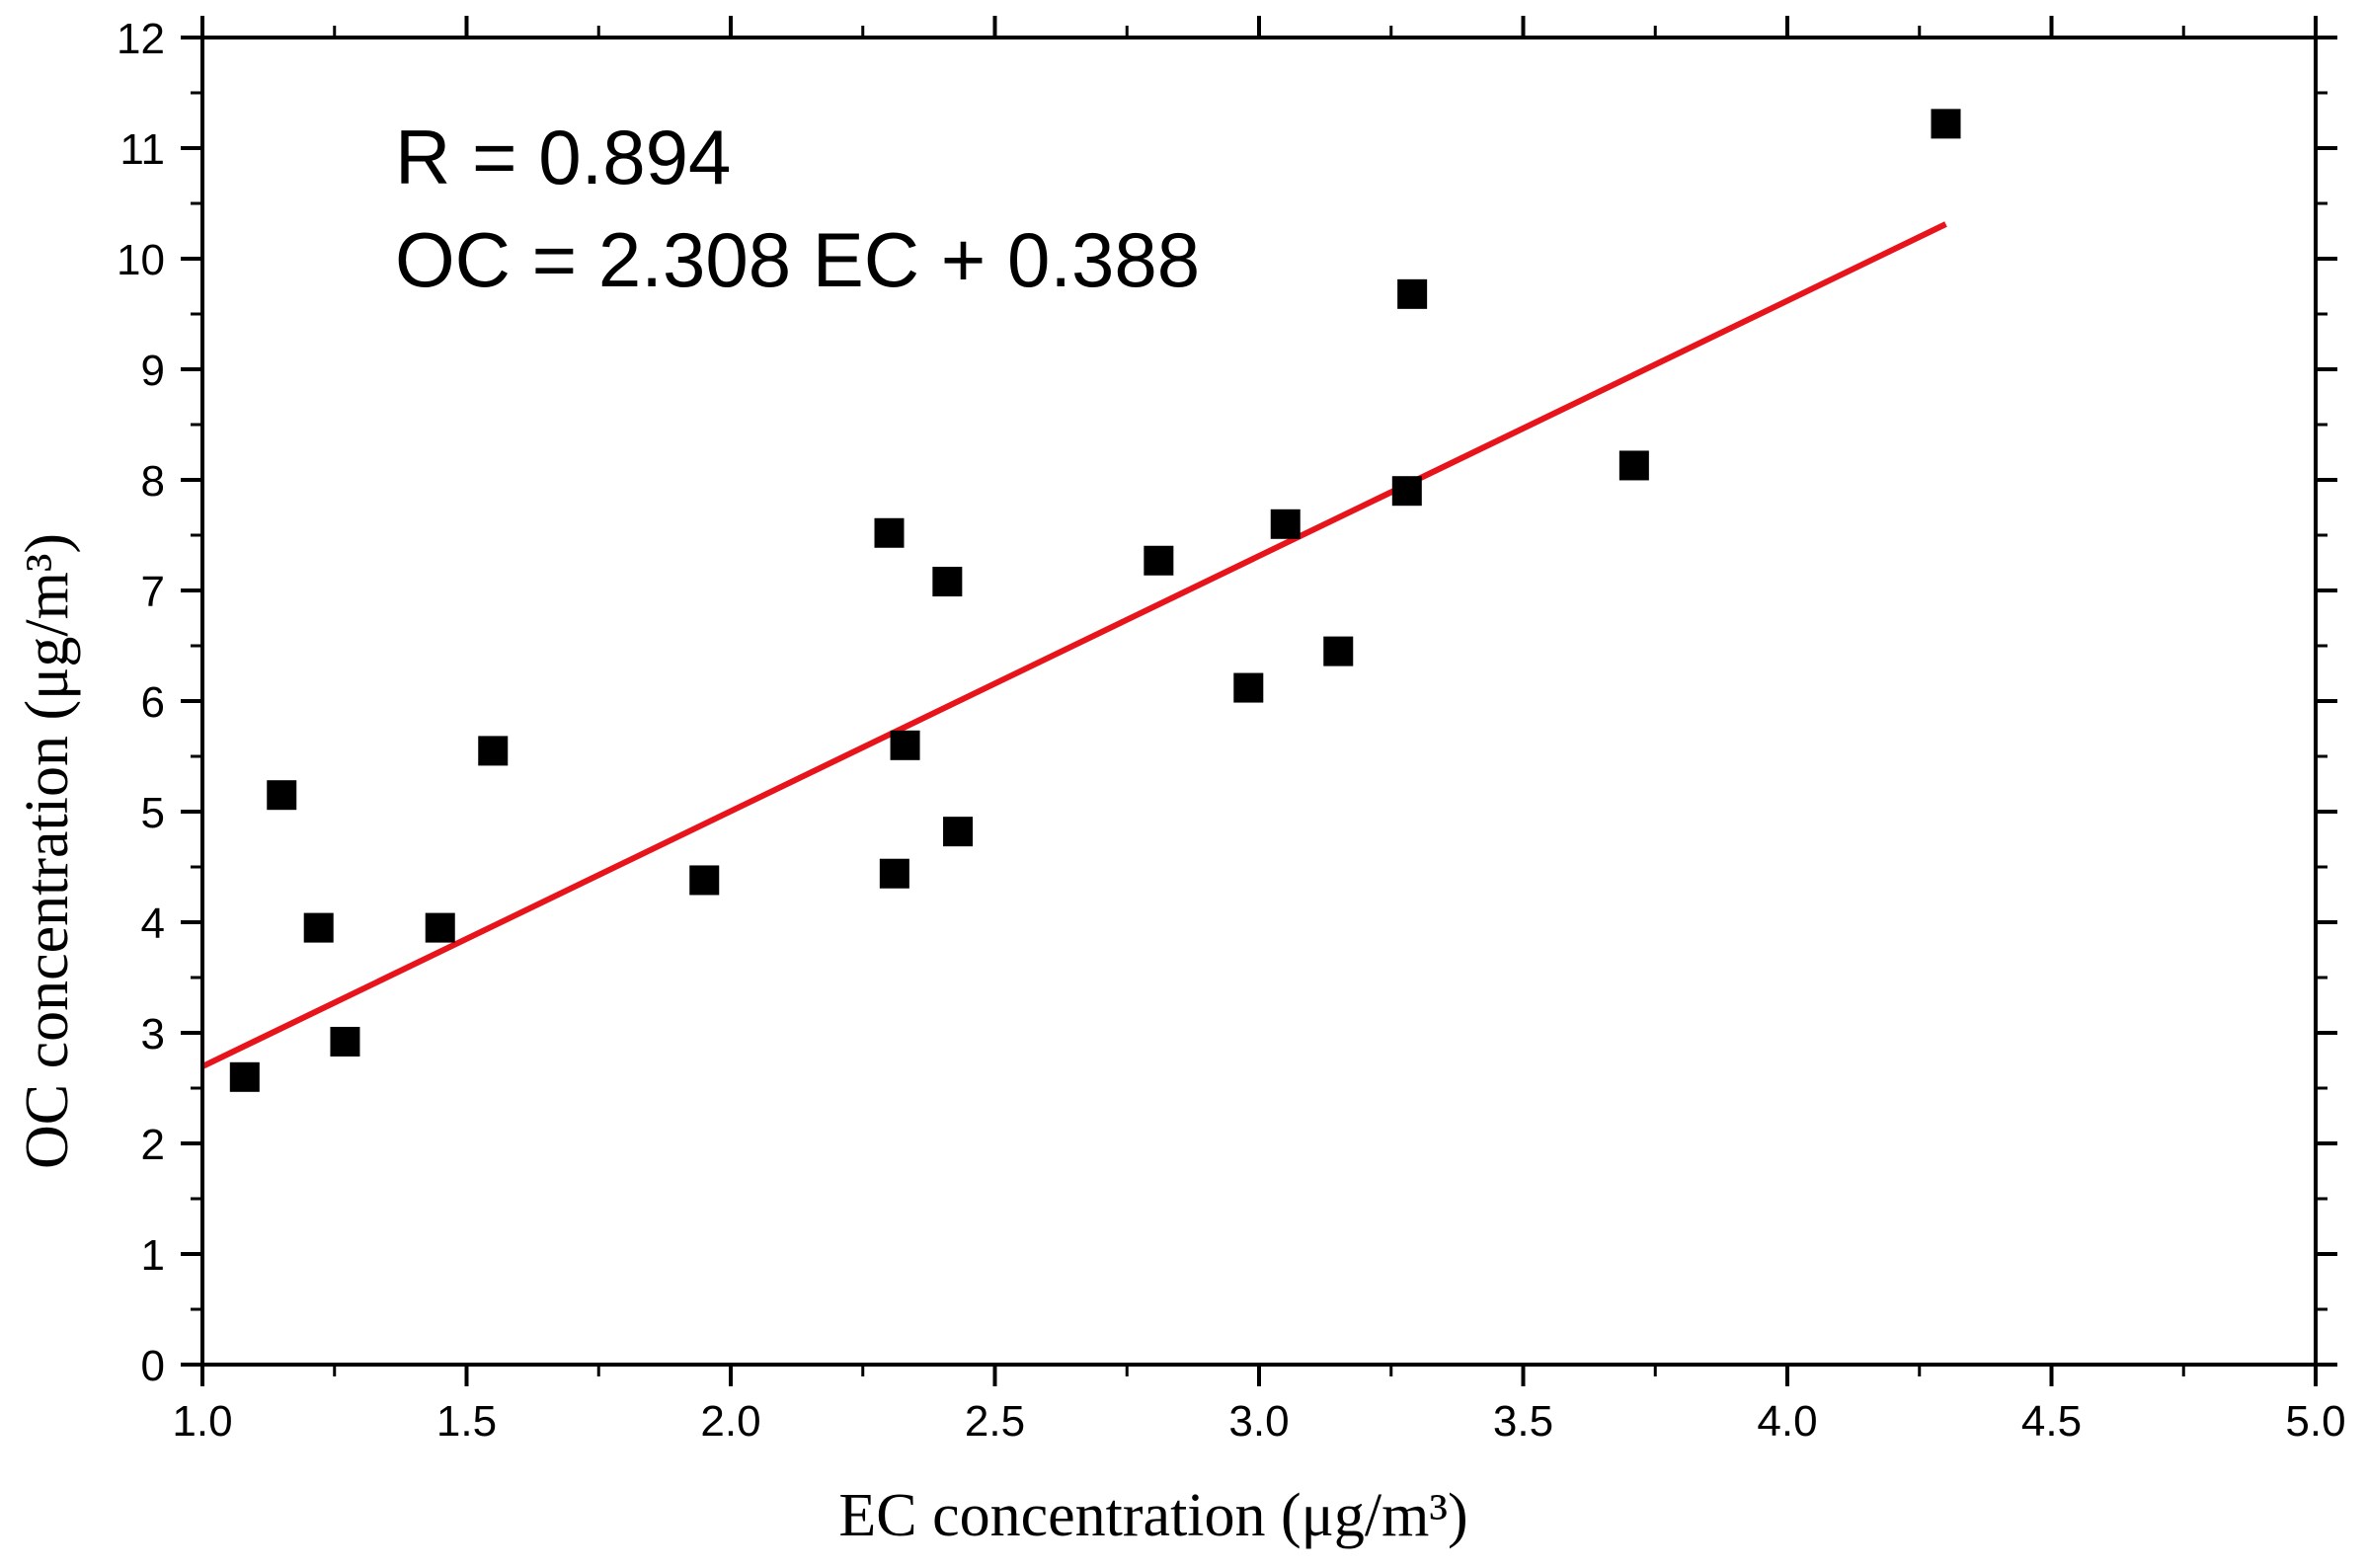 The image size is (2367, 1568). I want to click on y-tick-label: 7, so click(153, 592).